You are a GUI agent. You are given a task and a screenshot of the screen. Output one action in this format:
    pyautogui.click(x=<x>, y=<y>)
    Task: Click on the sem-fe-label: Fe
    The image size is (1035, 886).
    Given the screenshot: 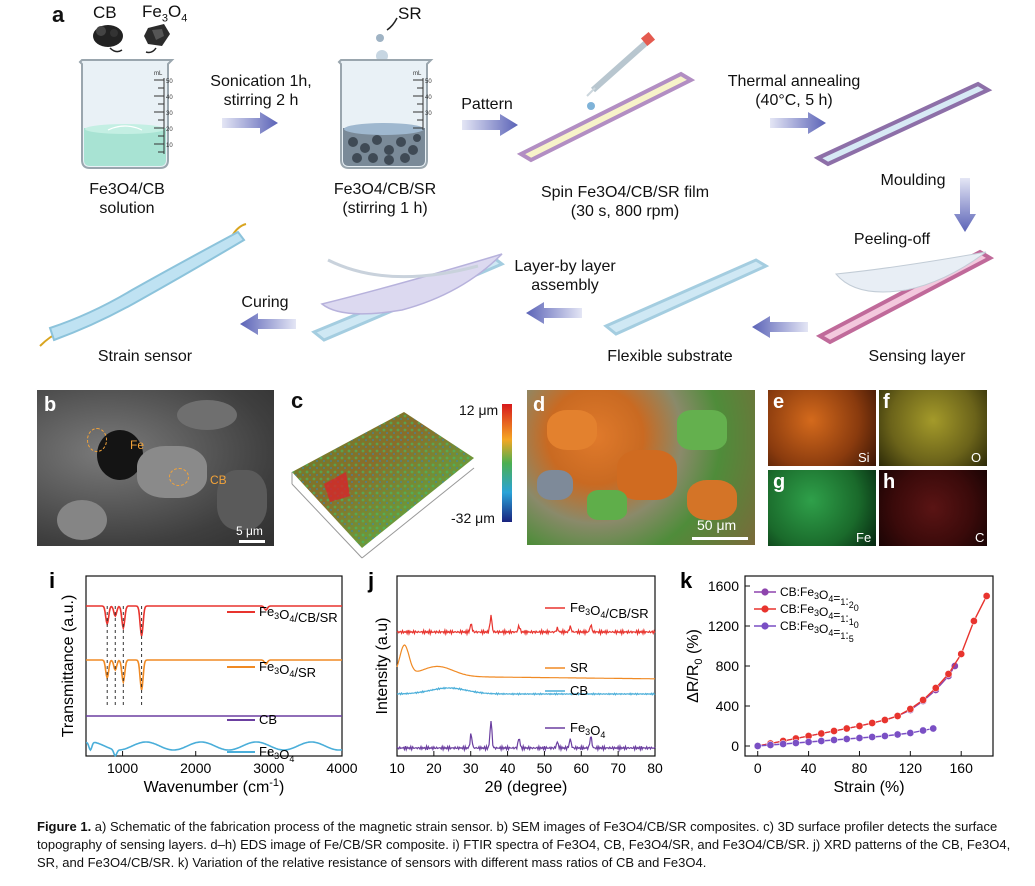 What is the action you would take?
    pyautogui.click(x=137, y=445)
    